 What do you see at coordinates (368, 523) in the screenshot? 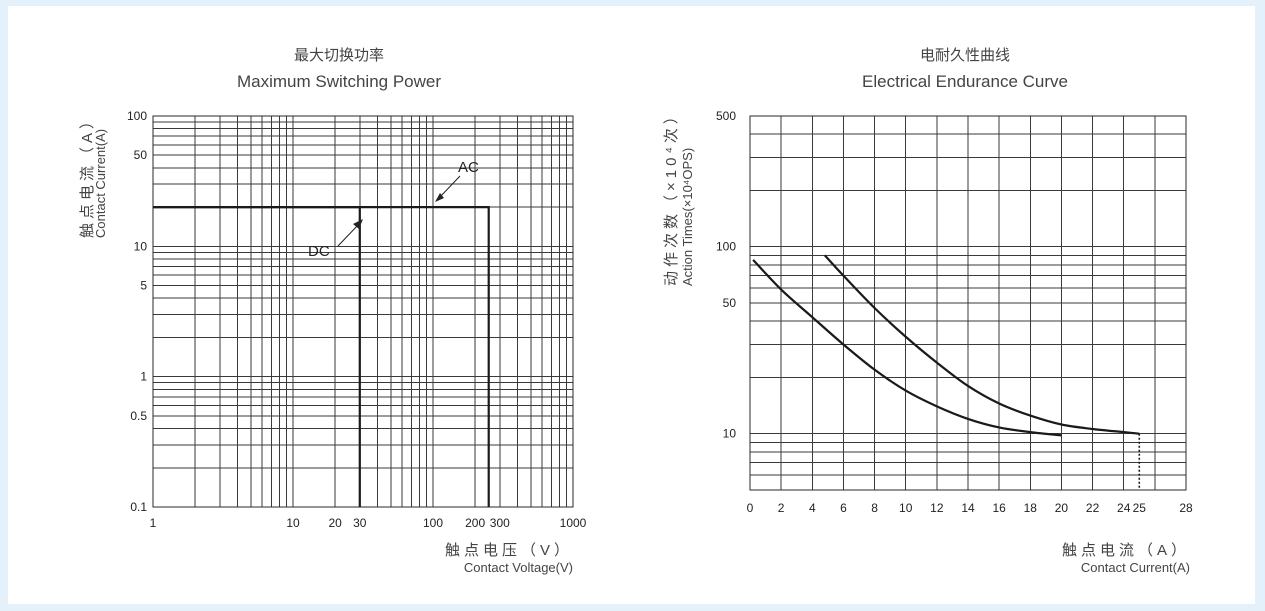
I see `chart1-x-ticks: 1 10 20 30 100 200 300 1000` at bounding box center [368, 523].